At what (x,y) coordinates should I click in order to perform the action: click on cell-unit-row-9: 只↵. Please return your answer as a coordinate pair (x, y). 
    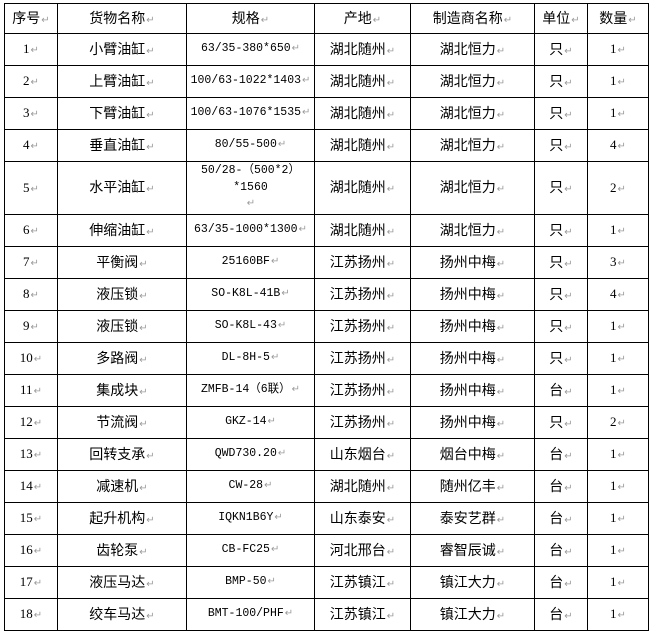
    Looking at the image, I should click on (561, 327).